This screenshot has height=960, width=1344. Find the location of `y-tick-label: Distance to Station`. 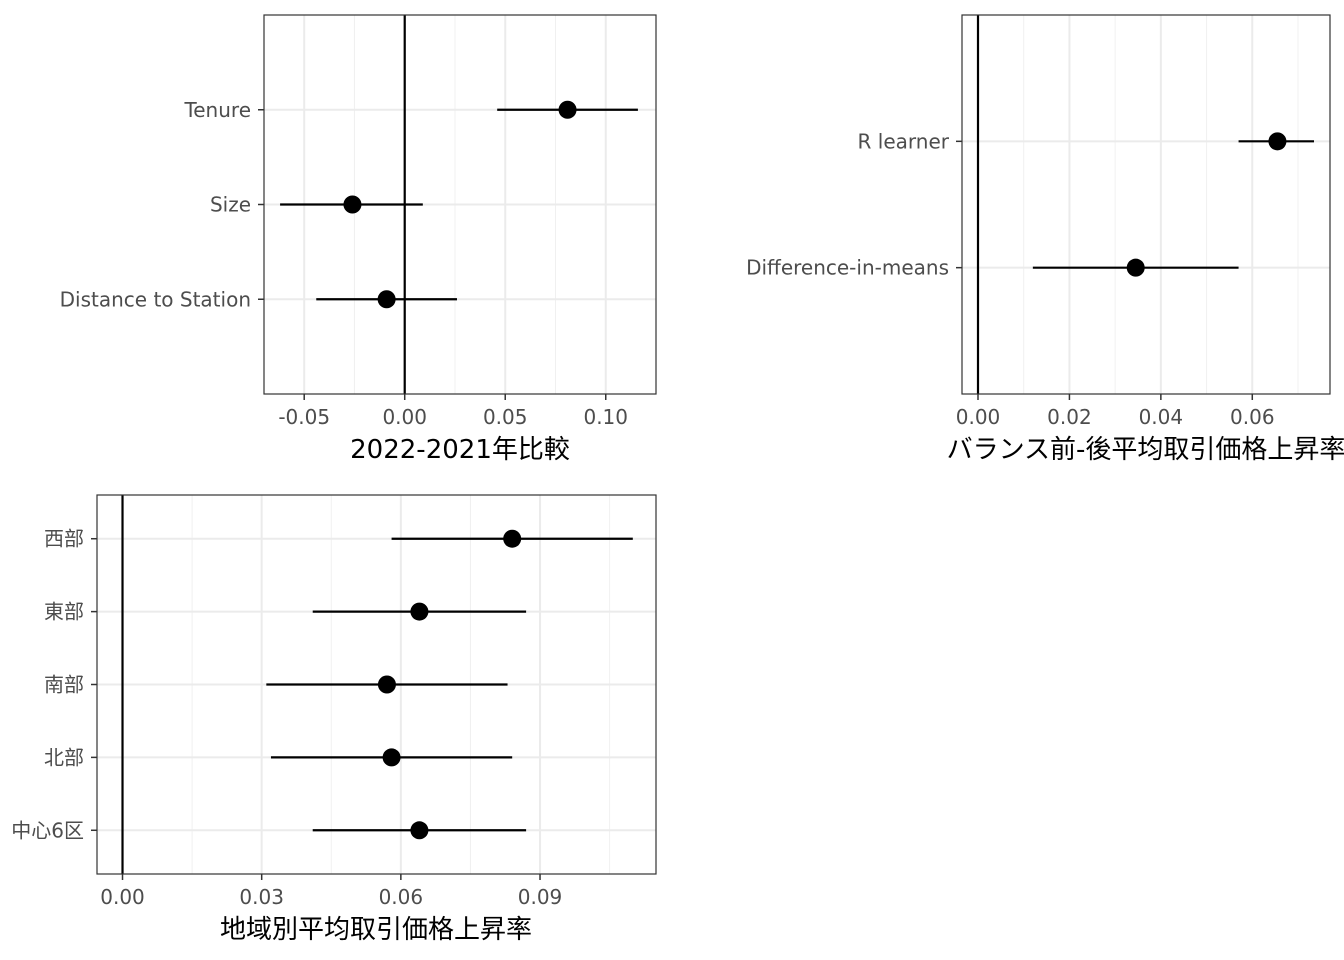

y-tick-label: Distance to Station is located at coordinates (155, 299).